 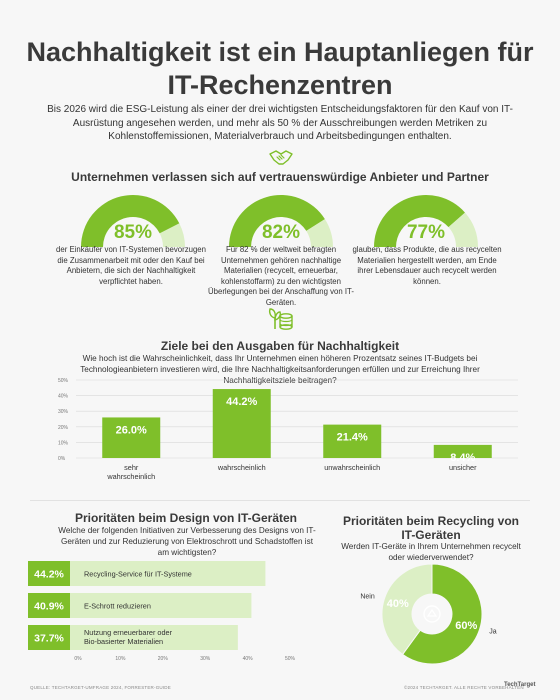 What do you see at coordinates (138, 574) in the screenshot?
I see `hbar-category-label: Recycling-Service für IT-Systeme` at bounding box center [138, 574].